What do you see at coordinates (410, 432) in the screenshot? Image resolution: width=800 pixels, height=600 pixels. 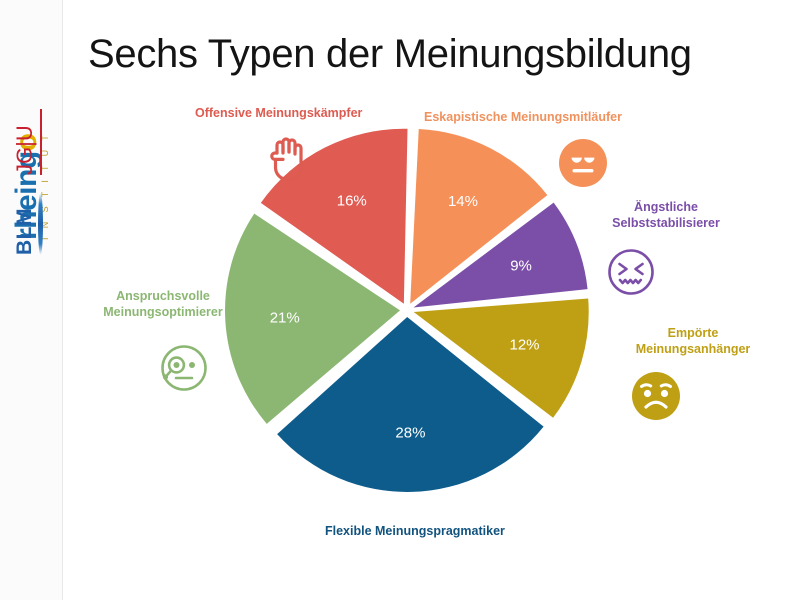 I see `slice-percentage-label: 28%` at bounding box center [410, 432].